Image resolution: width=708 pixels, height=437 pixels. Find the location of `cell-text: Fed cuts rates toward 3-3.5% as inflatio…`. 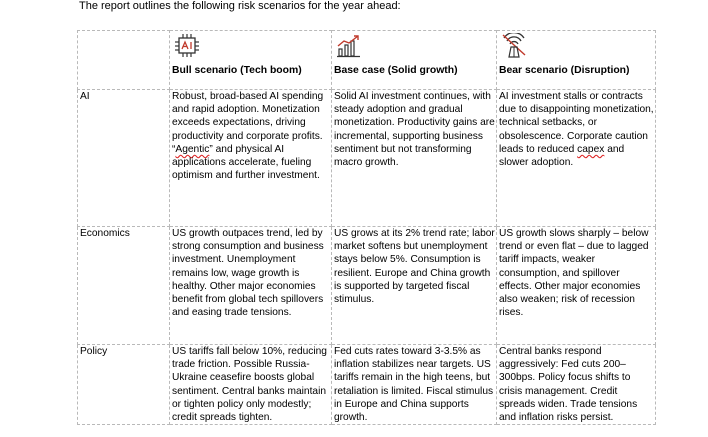

cell-text: Fed cuts rates toward 3-3.5% as inflatio… is located at coordinates (414, 385).